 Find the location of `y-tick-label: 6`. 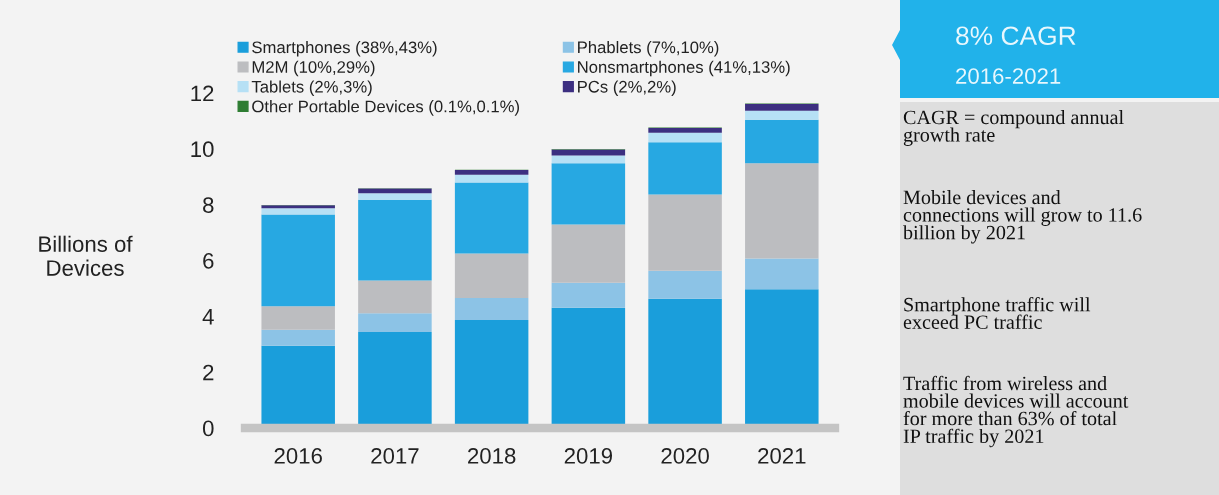

y-tick-label: 6 is located at coordinates (208, 261).